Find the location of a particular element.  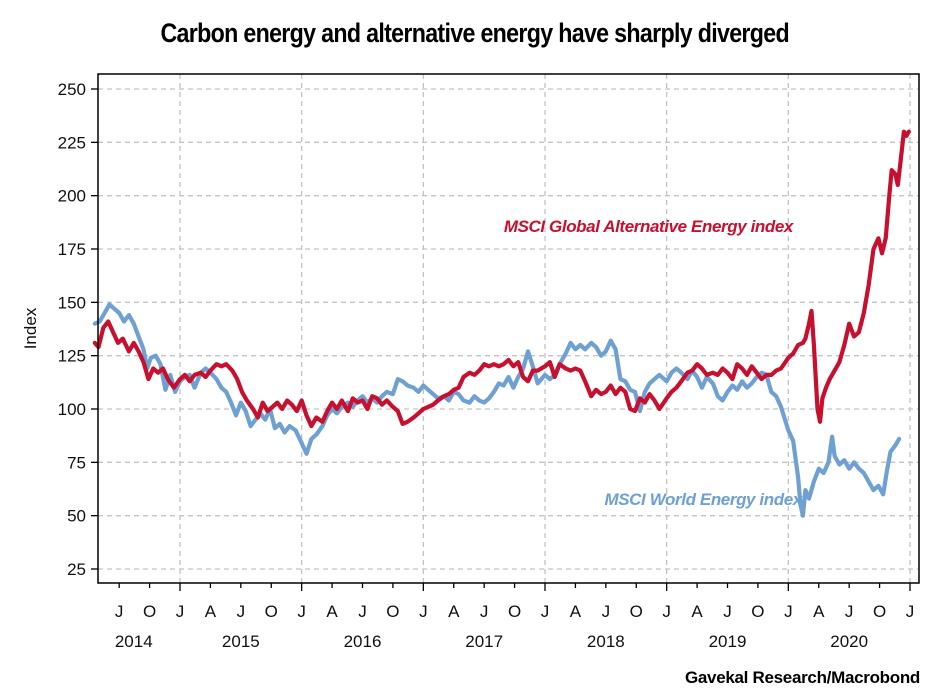

y-axis-label: Index is located at coordinates (30, 328).